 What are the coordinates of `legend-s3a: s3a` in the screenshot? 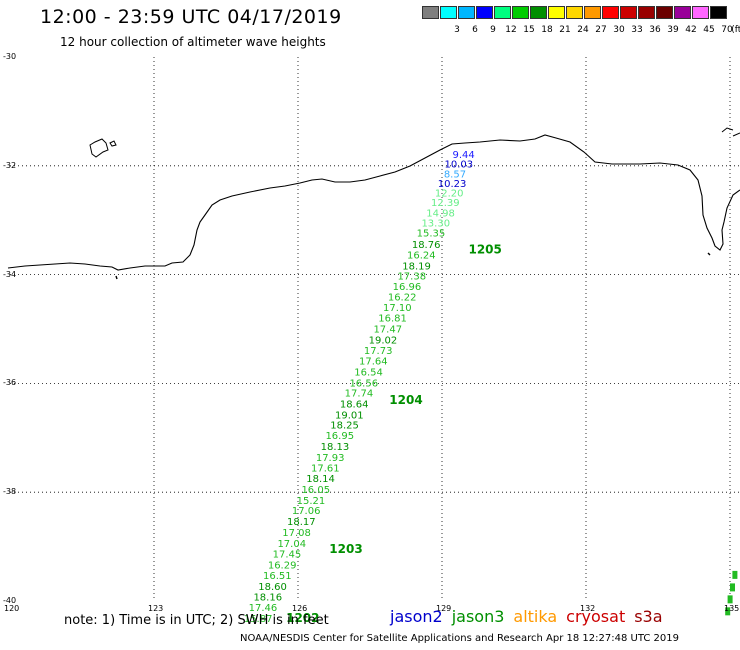 It's located at (648, 616).